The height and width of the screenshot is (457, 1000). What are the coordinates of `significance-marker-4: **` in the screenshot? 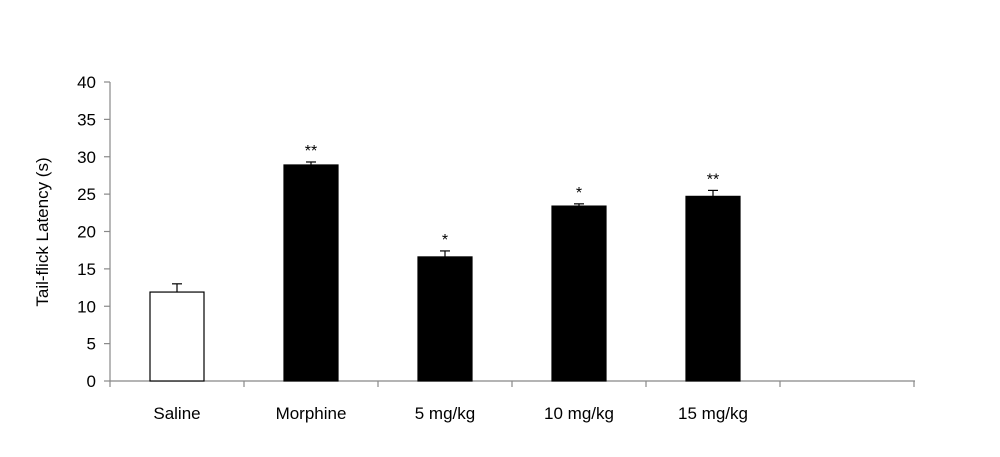 It's located at (713, 179).